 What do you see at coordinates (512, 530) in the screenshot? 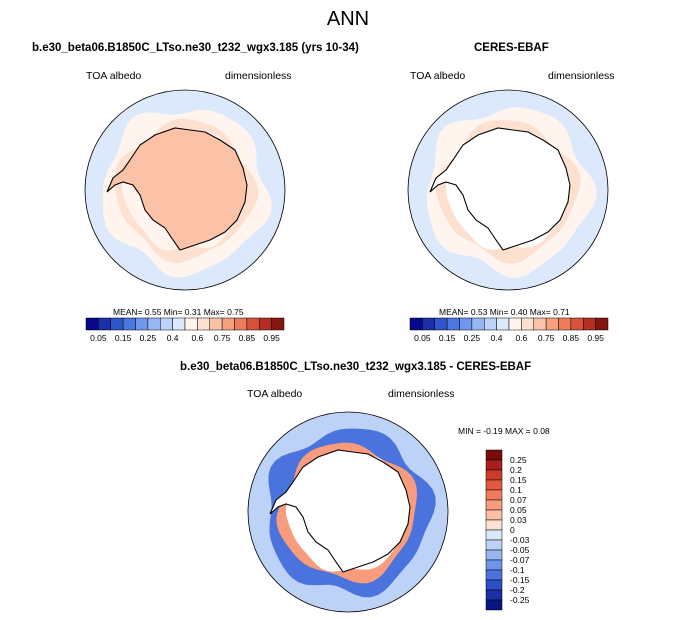
I see `colorbar-tick-label: 0` at bounding box center [512, 530].